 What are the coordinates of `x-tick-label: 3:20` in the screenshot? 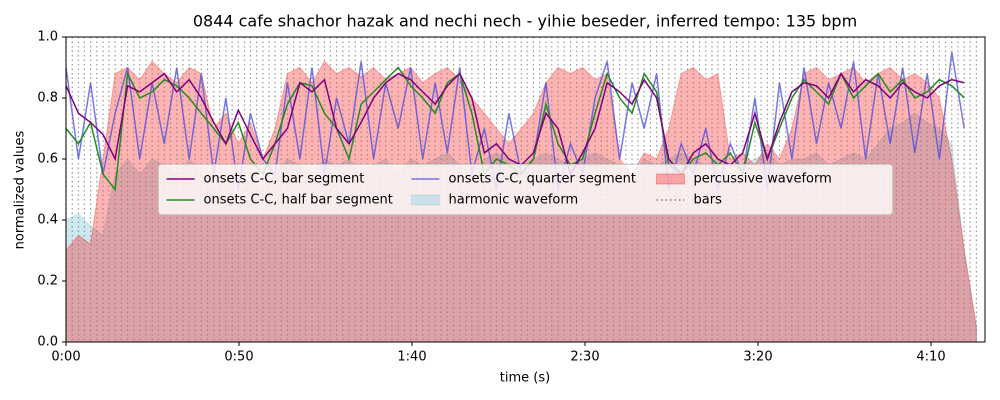 It's located at (757, 357).